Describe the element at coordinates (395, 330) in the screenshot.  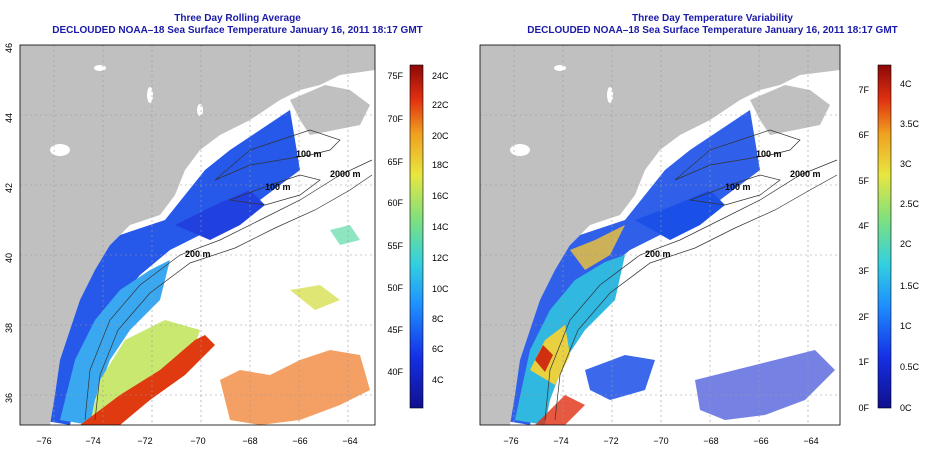
I see `colorbar-label-f: 45F` at that location.